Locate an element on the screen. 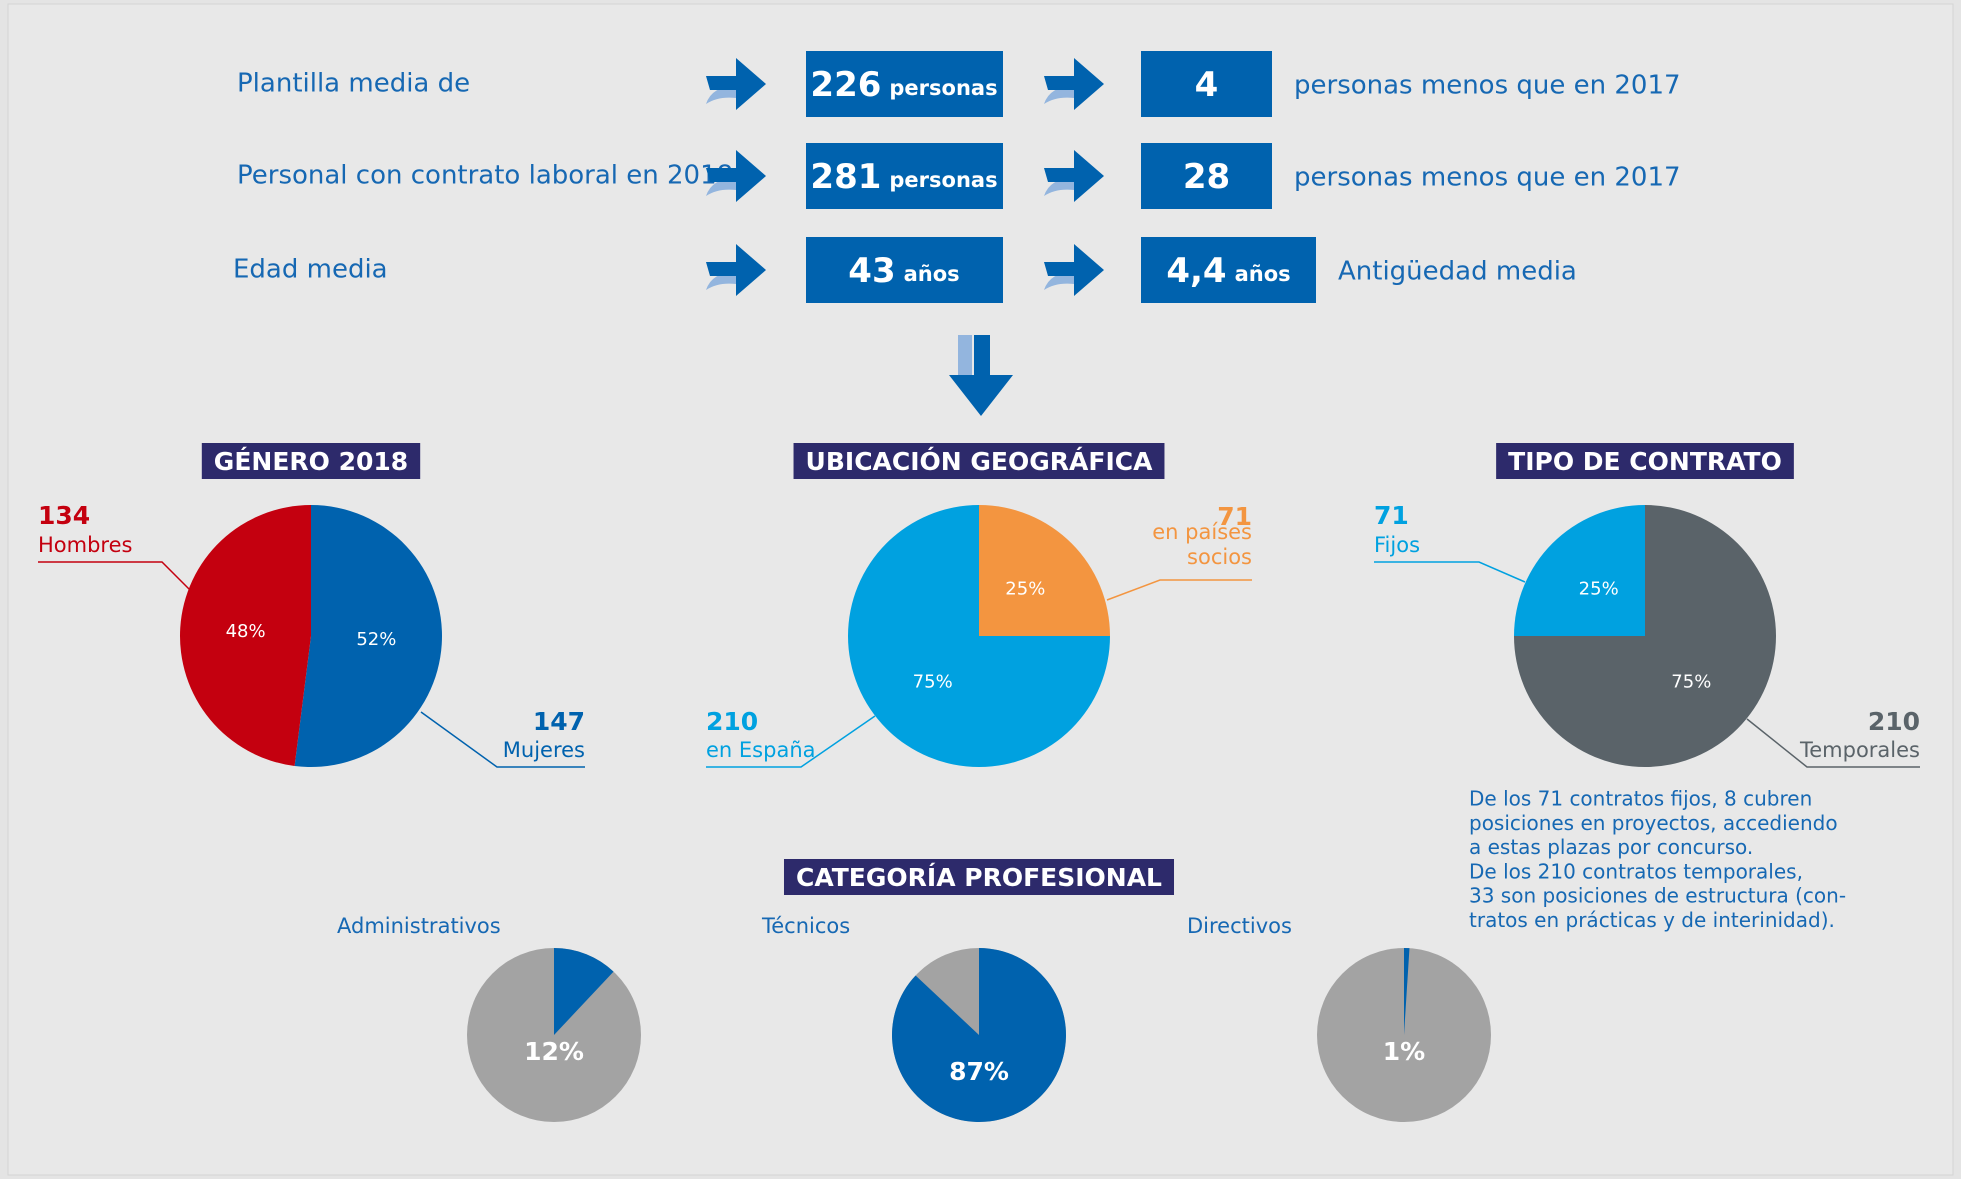 The height and width of the screenshot is (1179, 1961). pie-percent: 1% is located at coordinates (1404, 1051).